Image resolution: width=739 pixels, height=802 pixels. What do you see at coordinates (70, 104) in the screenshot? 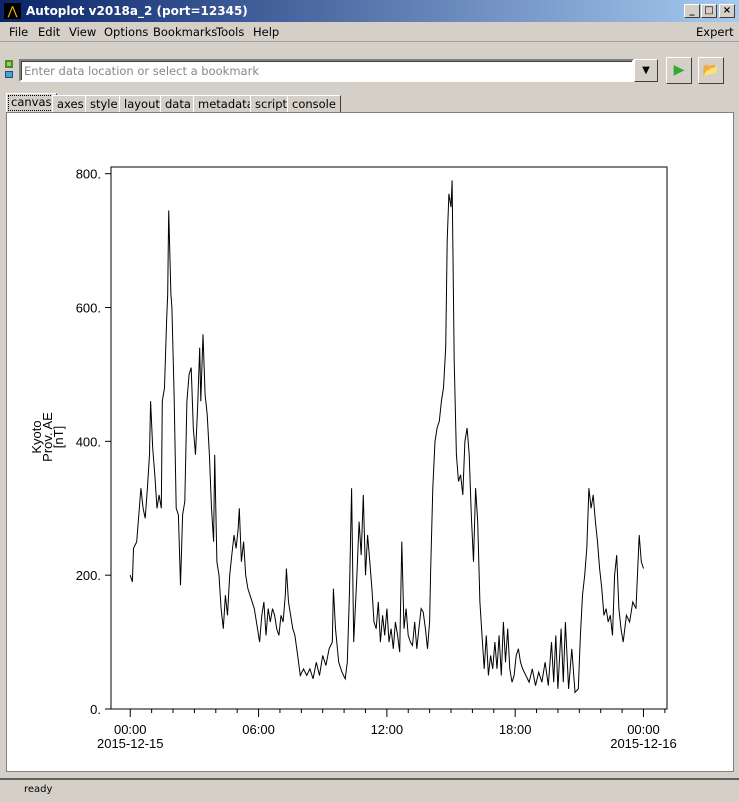
I see `tab-axes: axes` at bounding box center [70, 104].